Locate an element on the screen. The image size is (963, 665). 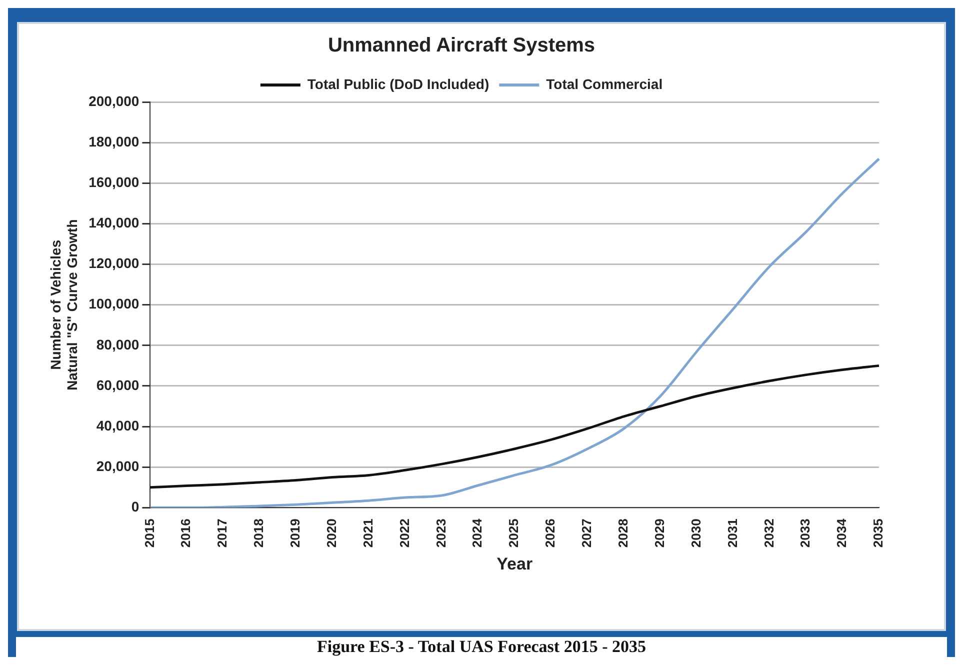
y-tick-label: 200,000 is located at coordinates (114, 100).